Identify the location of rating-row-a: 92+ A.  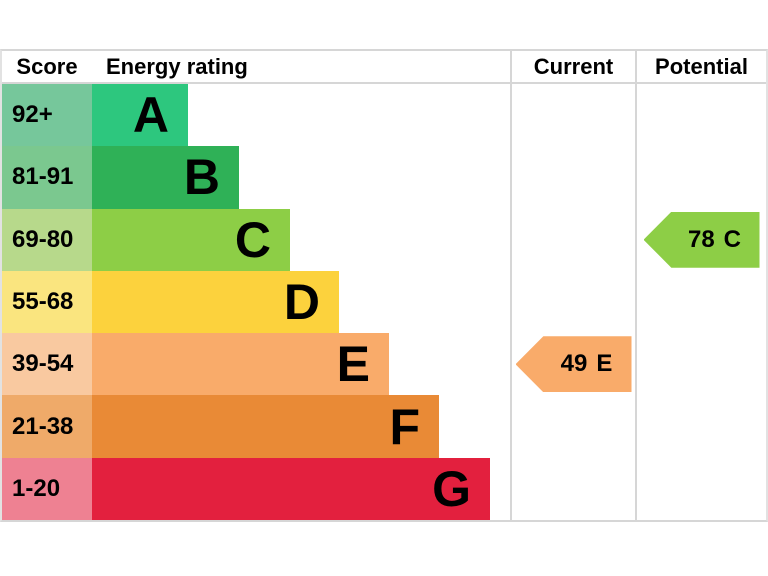
(384, 115).